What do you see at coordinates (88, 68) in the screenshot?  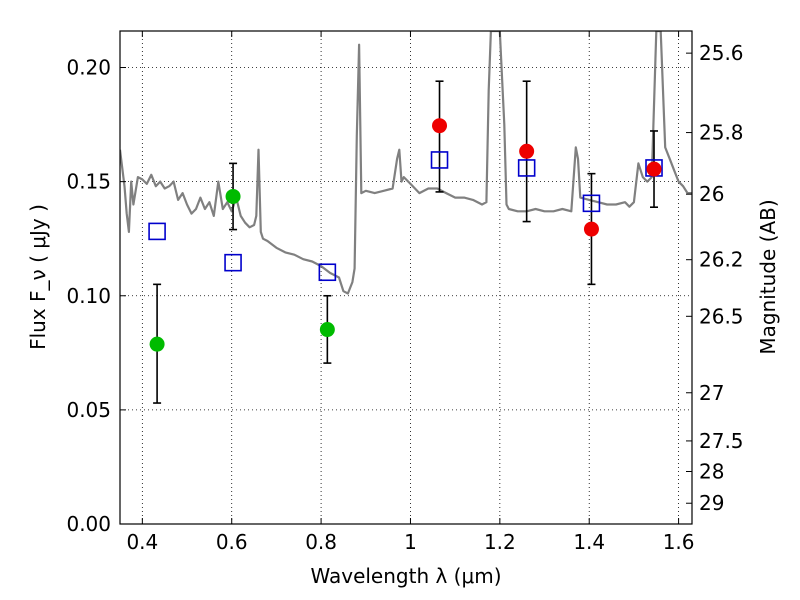 I see `y-tick-label: 0.20` at bounding box center [88, 68].